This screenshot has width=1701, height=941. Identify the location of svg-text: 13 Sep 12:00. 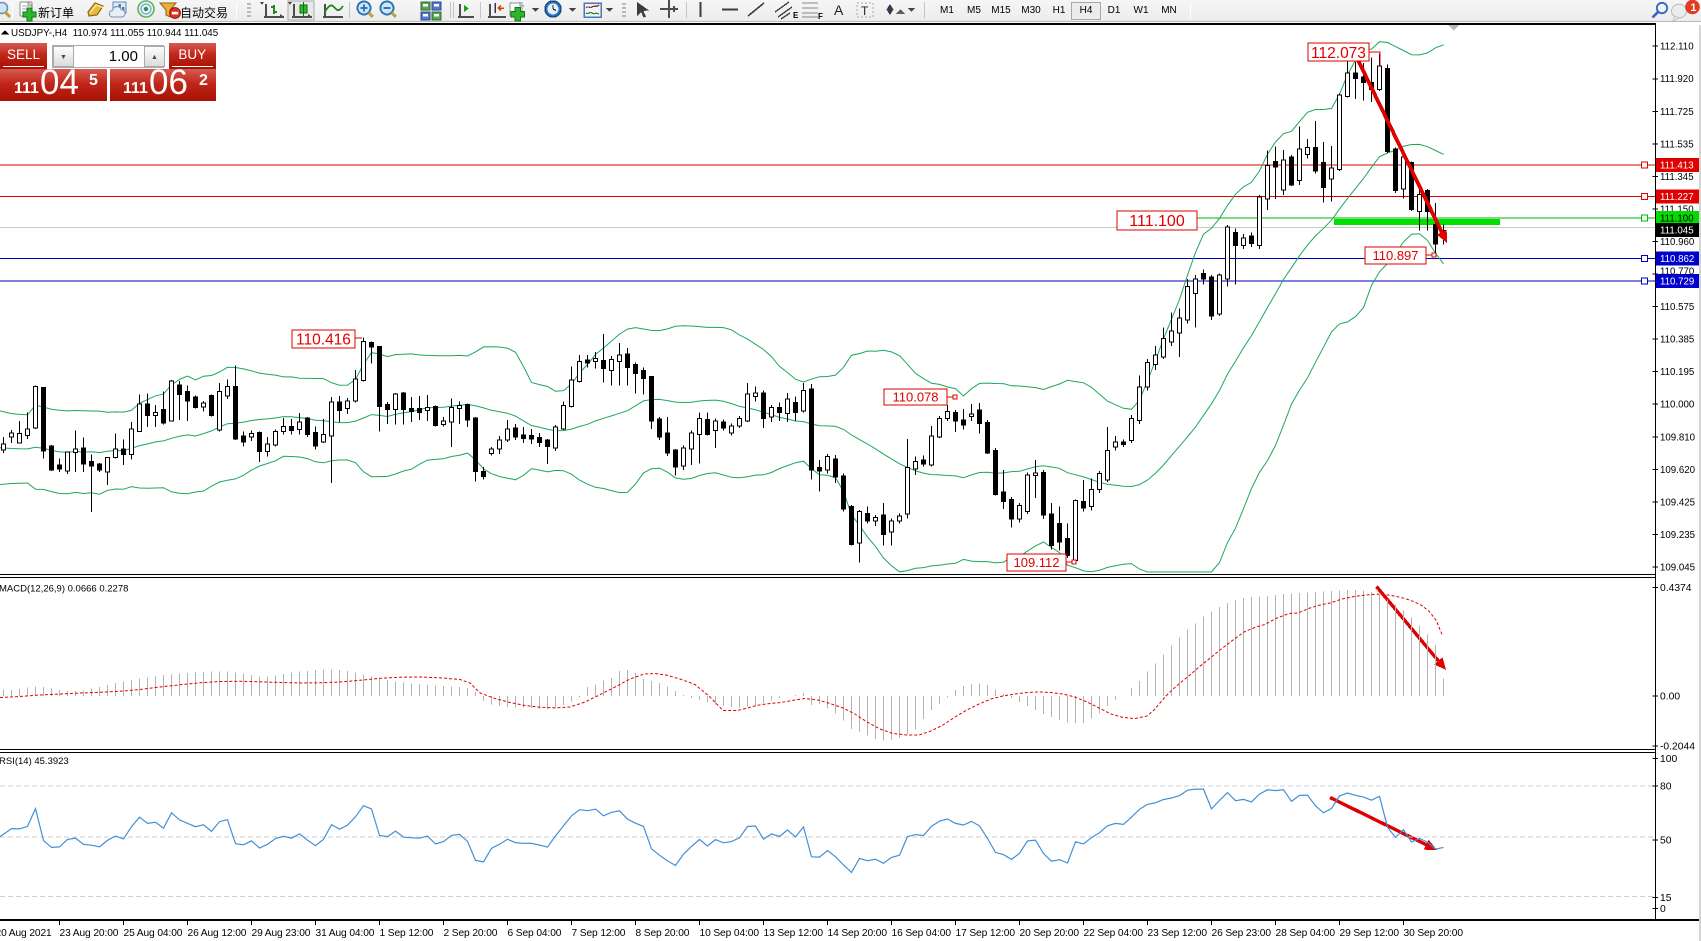
(794, 933).